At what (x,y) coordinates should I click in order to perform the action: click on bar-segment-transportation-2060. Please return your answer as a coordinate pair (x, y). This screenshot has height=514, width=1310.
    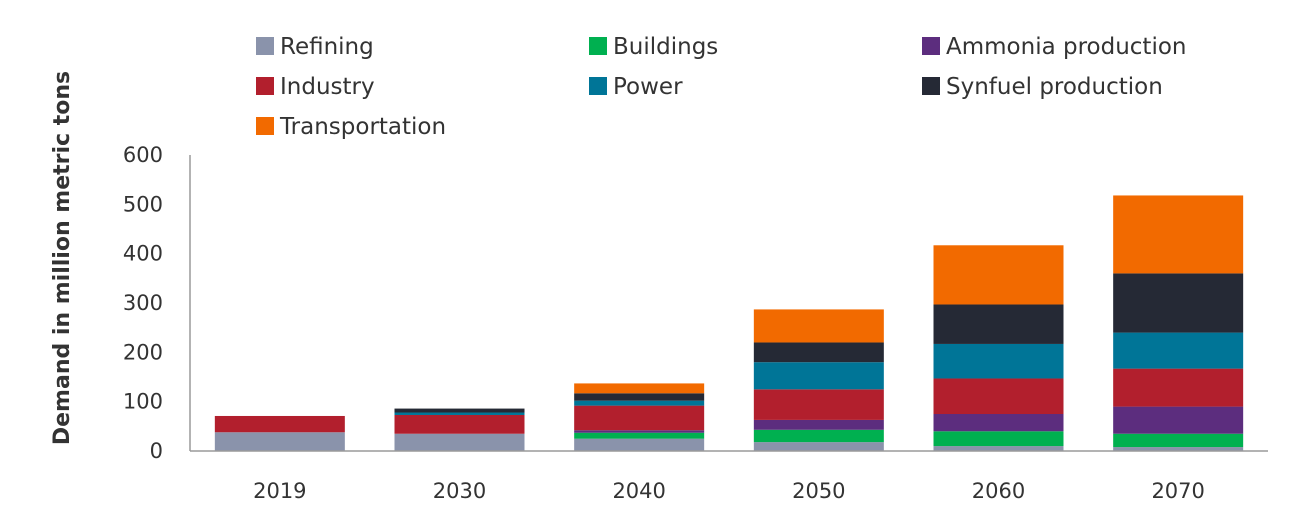
    Looking at the image, I should click on (998, 275).